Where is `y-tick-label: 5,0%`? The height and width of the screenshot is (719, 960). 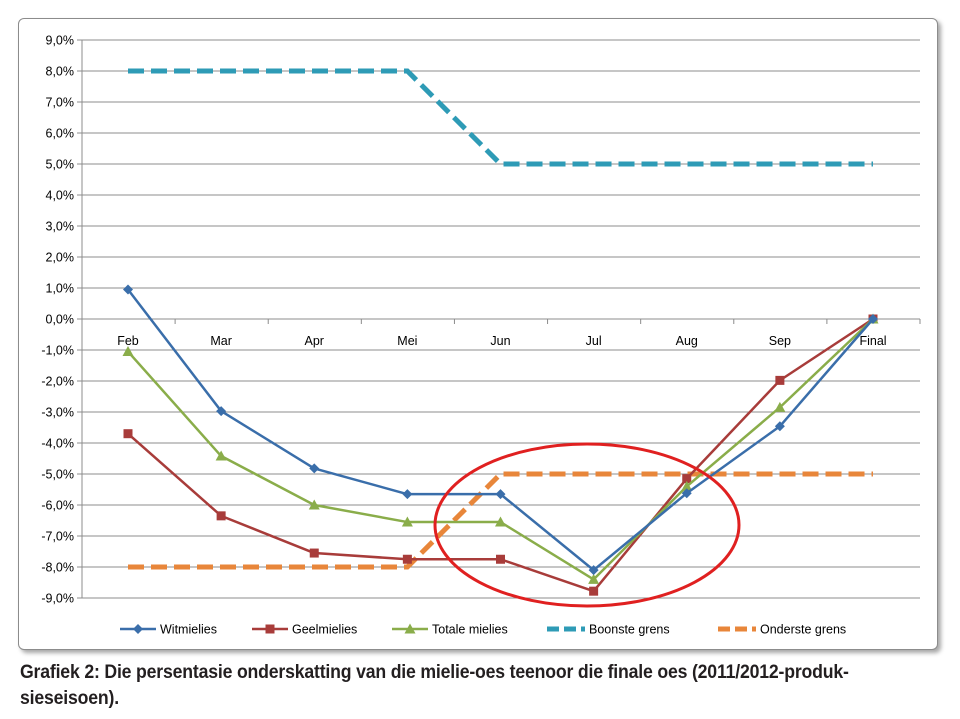 y-tick-label: 5,0% is located at coordinates (60, 165).